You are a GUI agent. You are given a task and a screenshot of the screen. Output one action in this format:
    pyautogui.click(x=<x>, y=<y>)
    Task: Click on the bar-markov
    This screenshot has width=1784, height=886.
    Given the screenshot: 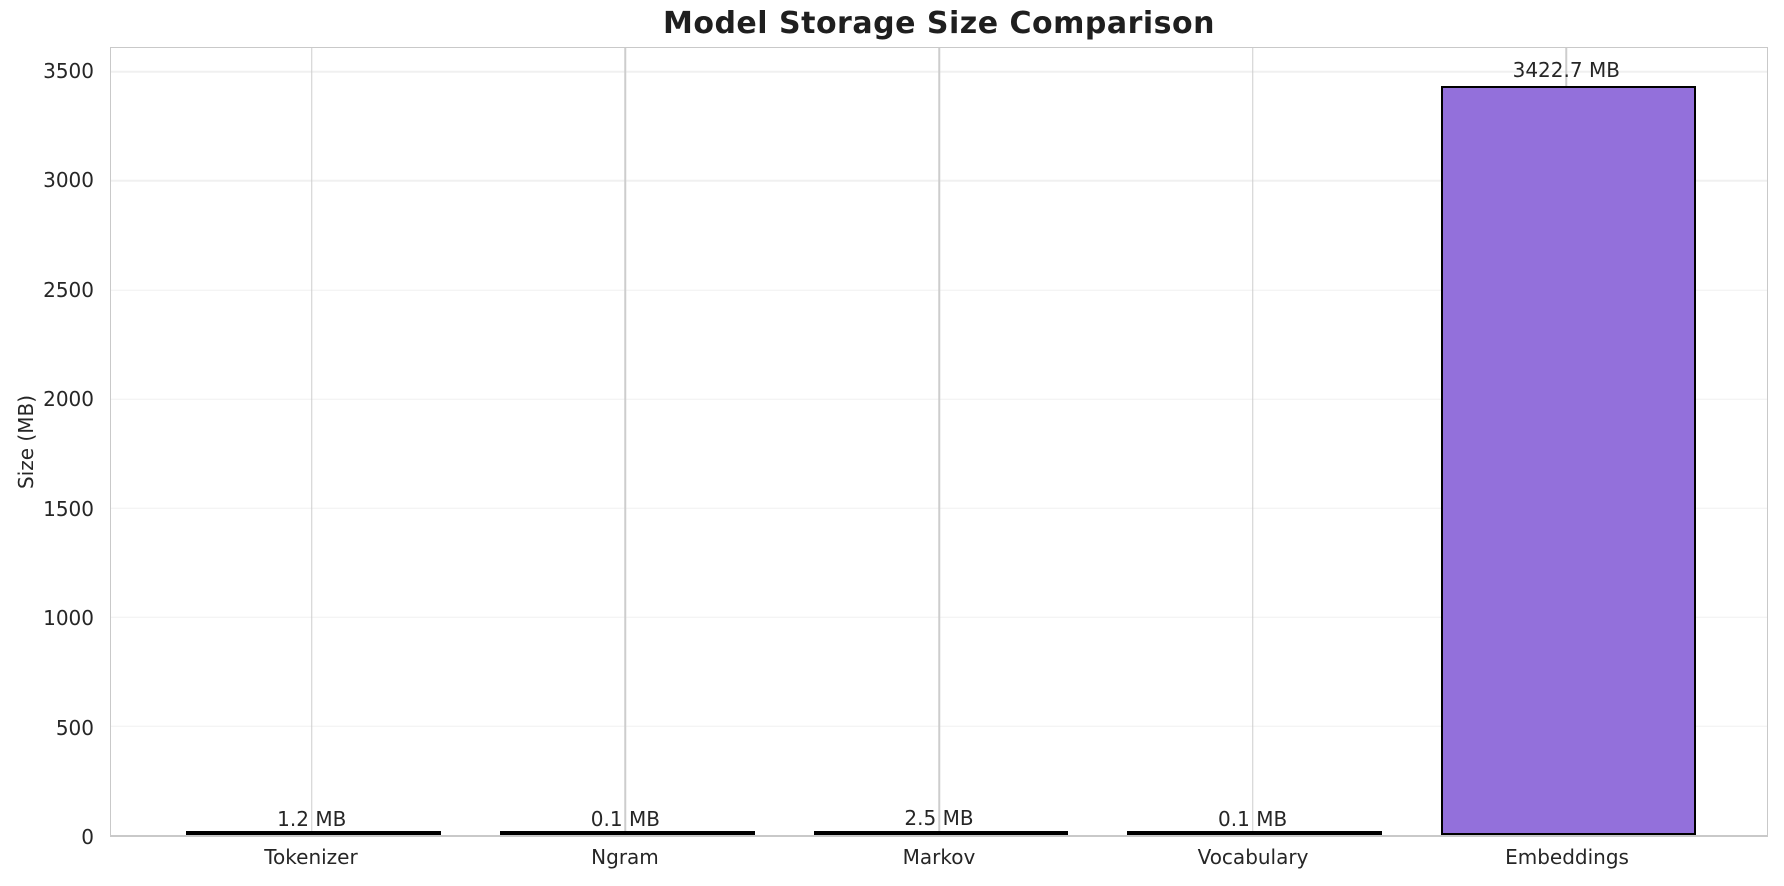 What is the action you would take?
    pyautogui.click(x=941, y=833)
    